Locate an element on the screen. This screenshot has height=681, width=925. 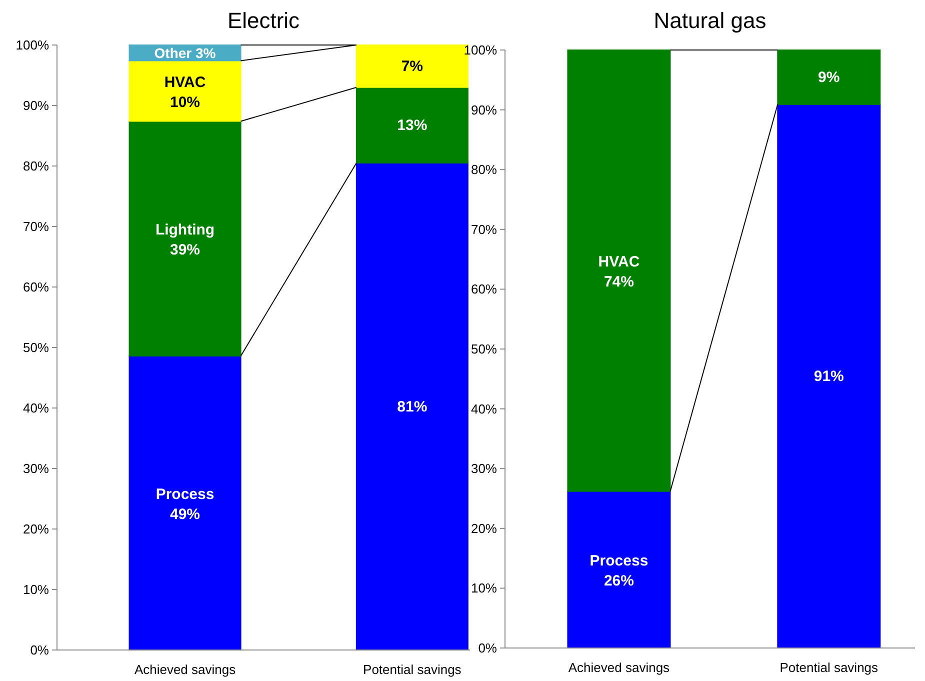
chart-title: Natural gas is located at coordinates (710, 20).